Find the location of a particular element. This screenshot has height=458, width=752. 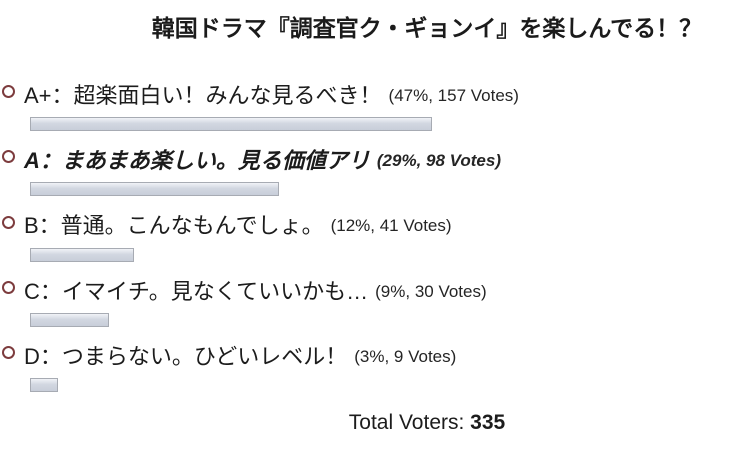

option-stats: (47%, 157 Votes) is located at coordinates (453, 95).